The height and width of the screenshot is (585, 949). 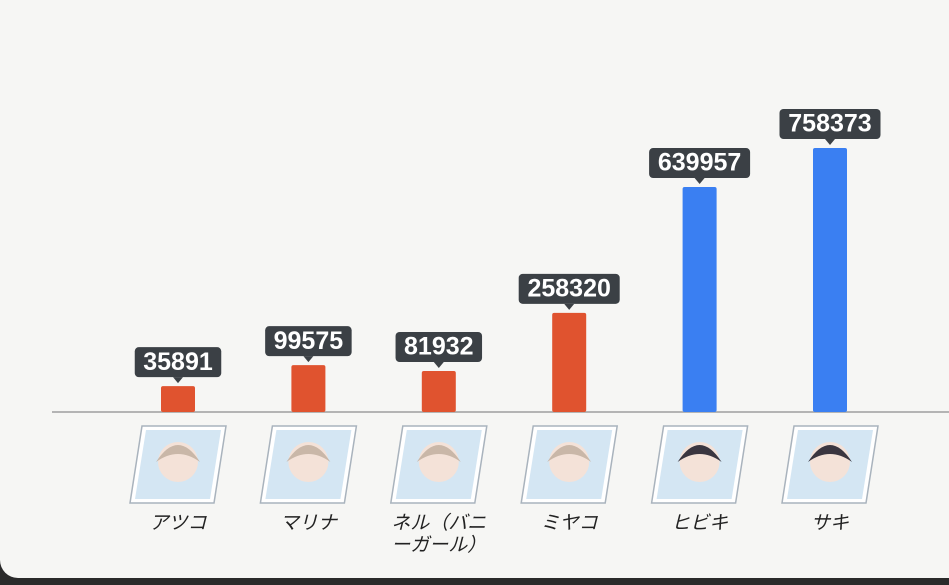 I want to click on value-label: 81932, so click(x=439, y=347).